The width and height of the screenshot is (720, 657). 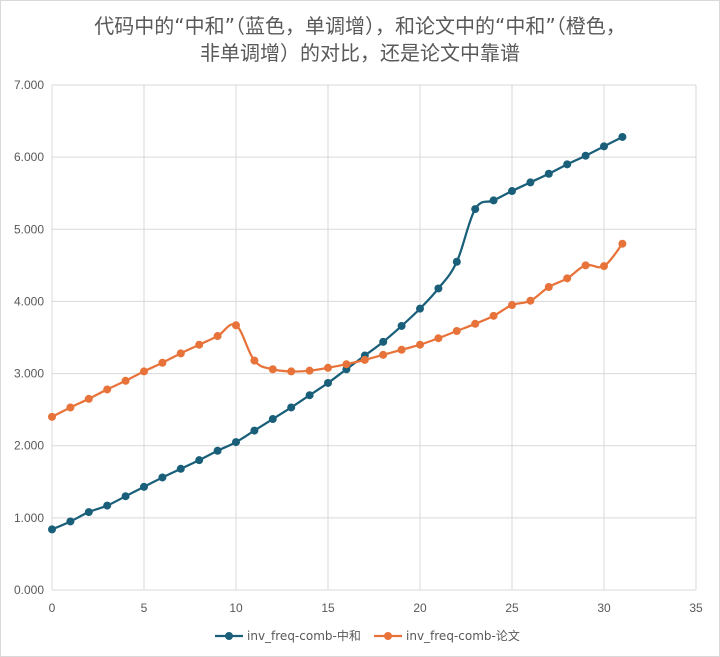 I want to click on y-tick-label: 3.000, so click(x=29, y=374).